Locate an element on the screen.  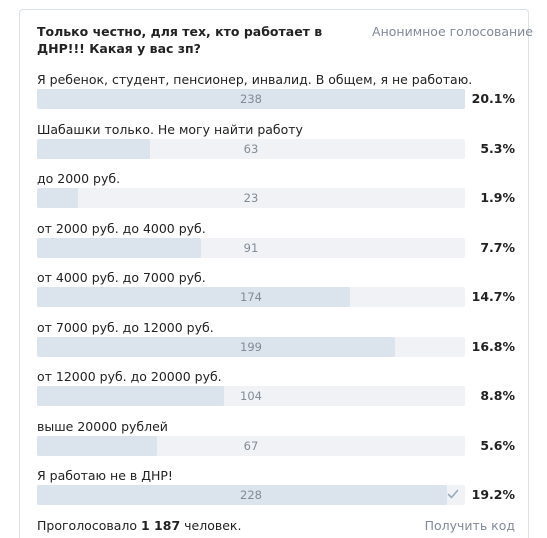
option-label: от 12000 руб. до 20000 руб. is located at coordinates (129, 376).